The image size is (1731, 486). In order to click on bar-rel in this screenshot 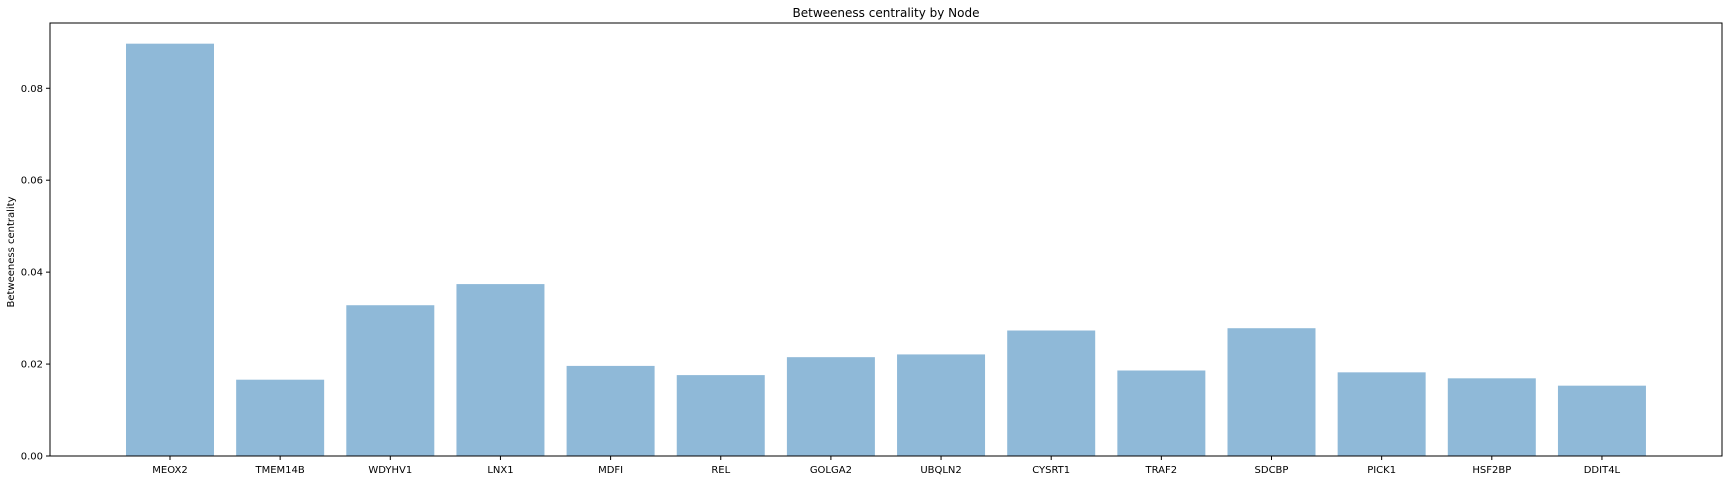, I will do `click(720, 415)`.